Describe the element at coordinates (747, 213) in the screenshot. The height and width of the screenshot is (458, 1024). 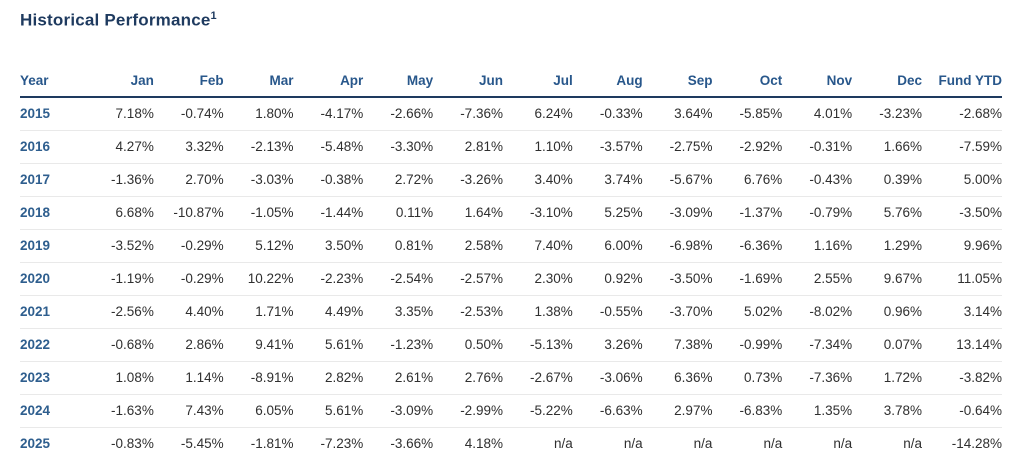
I see `value-cell: -1.37%` at that location.